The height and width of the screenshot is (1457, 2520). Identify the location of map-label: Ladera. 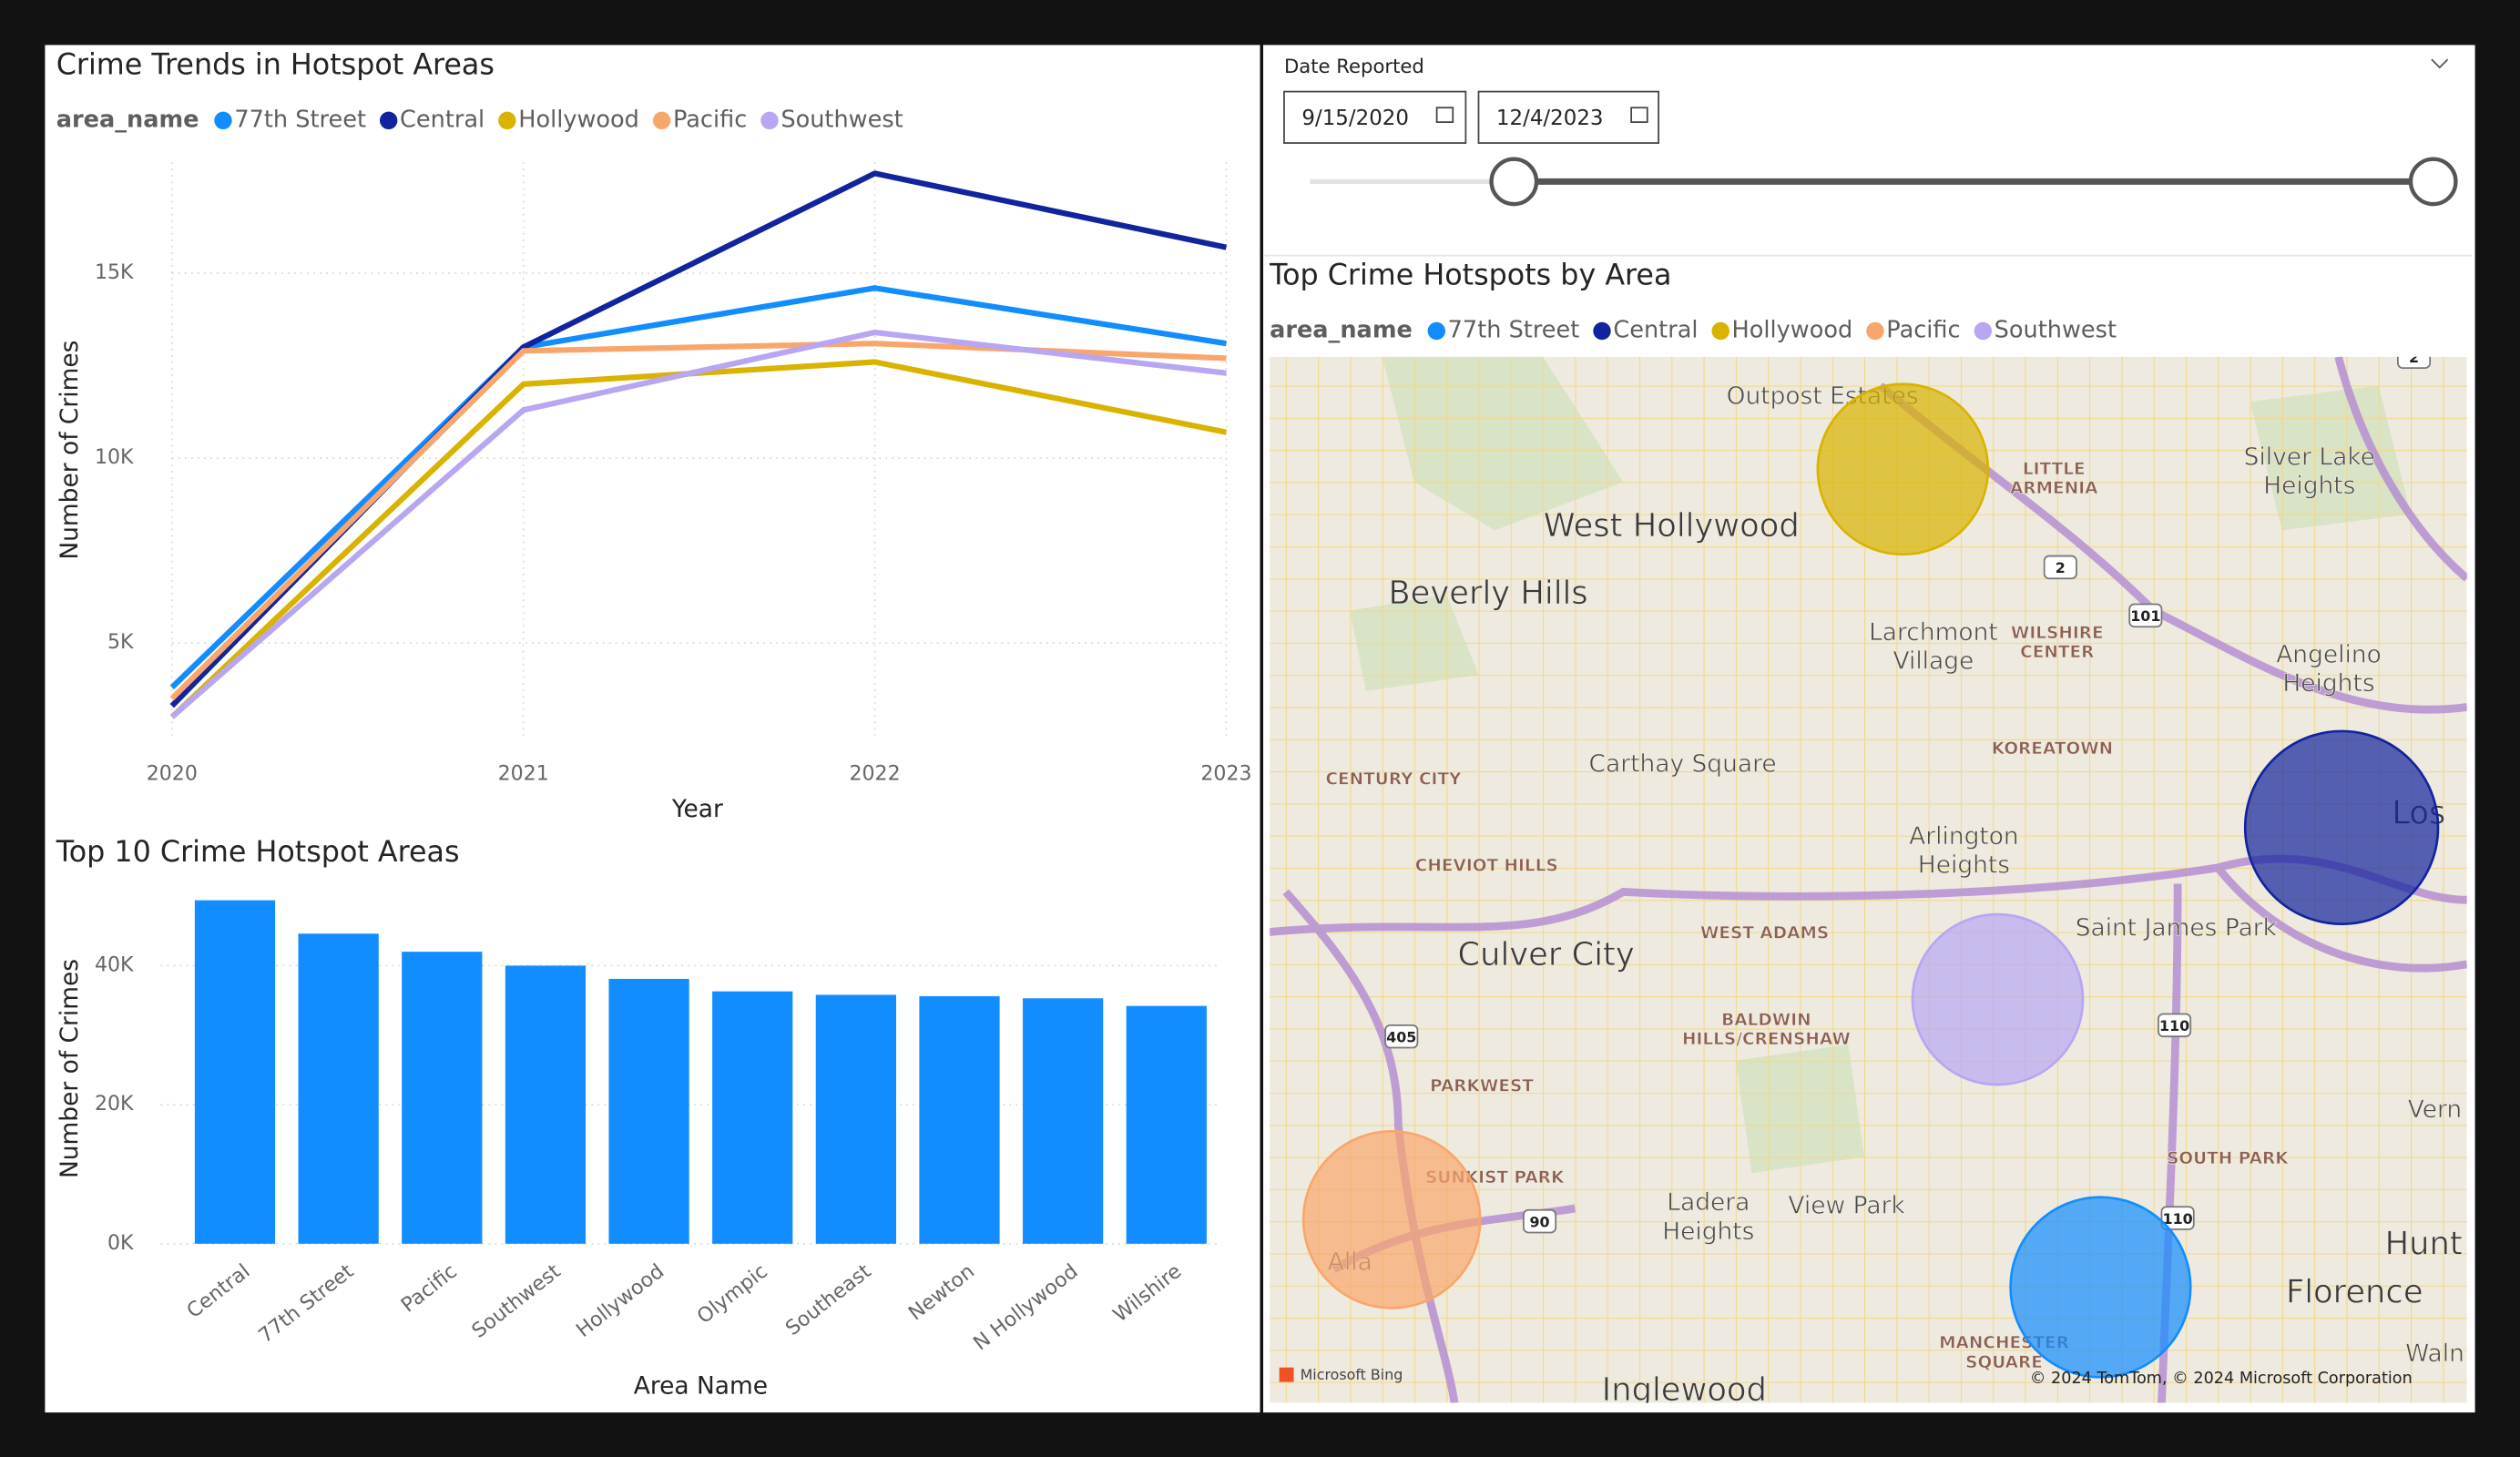
(1708, 1202).